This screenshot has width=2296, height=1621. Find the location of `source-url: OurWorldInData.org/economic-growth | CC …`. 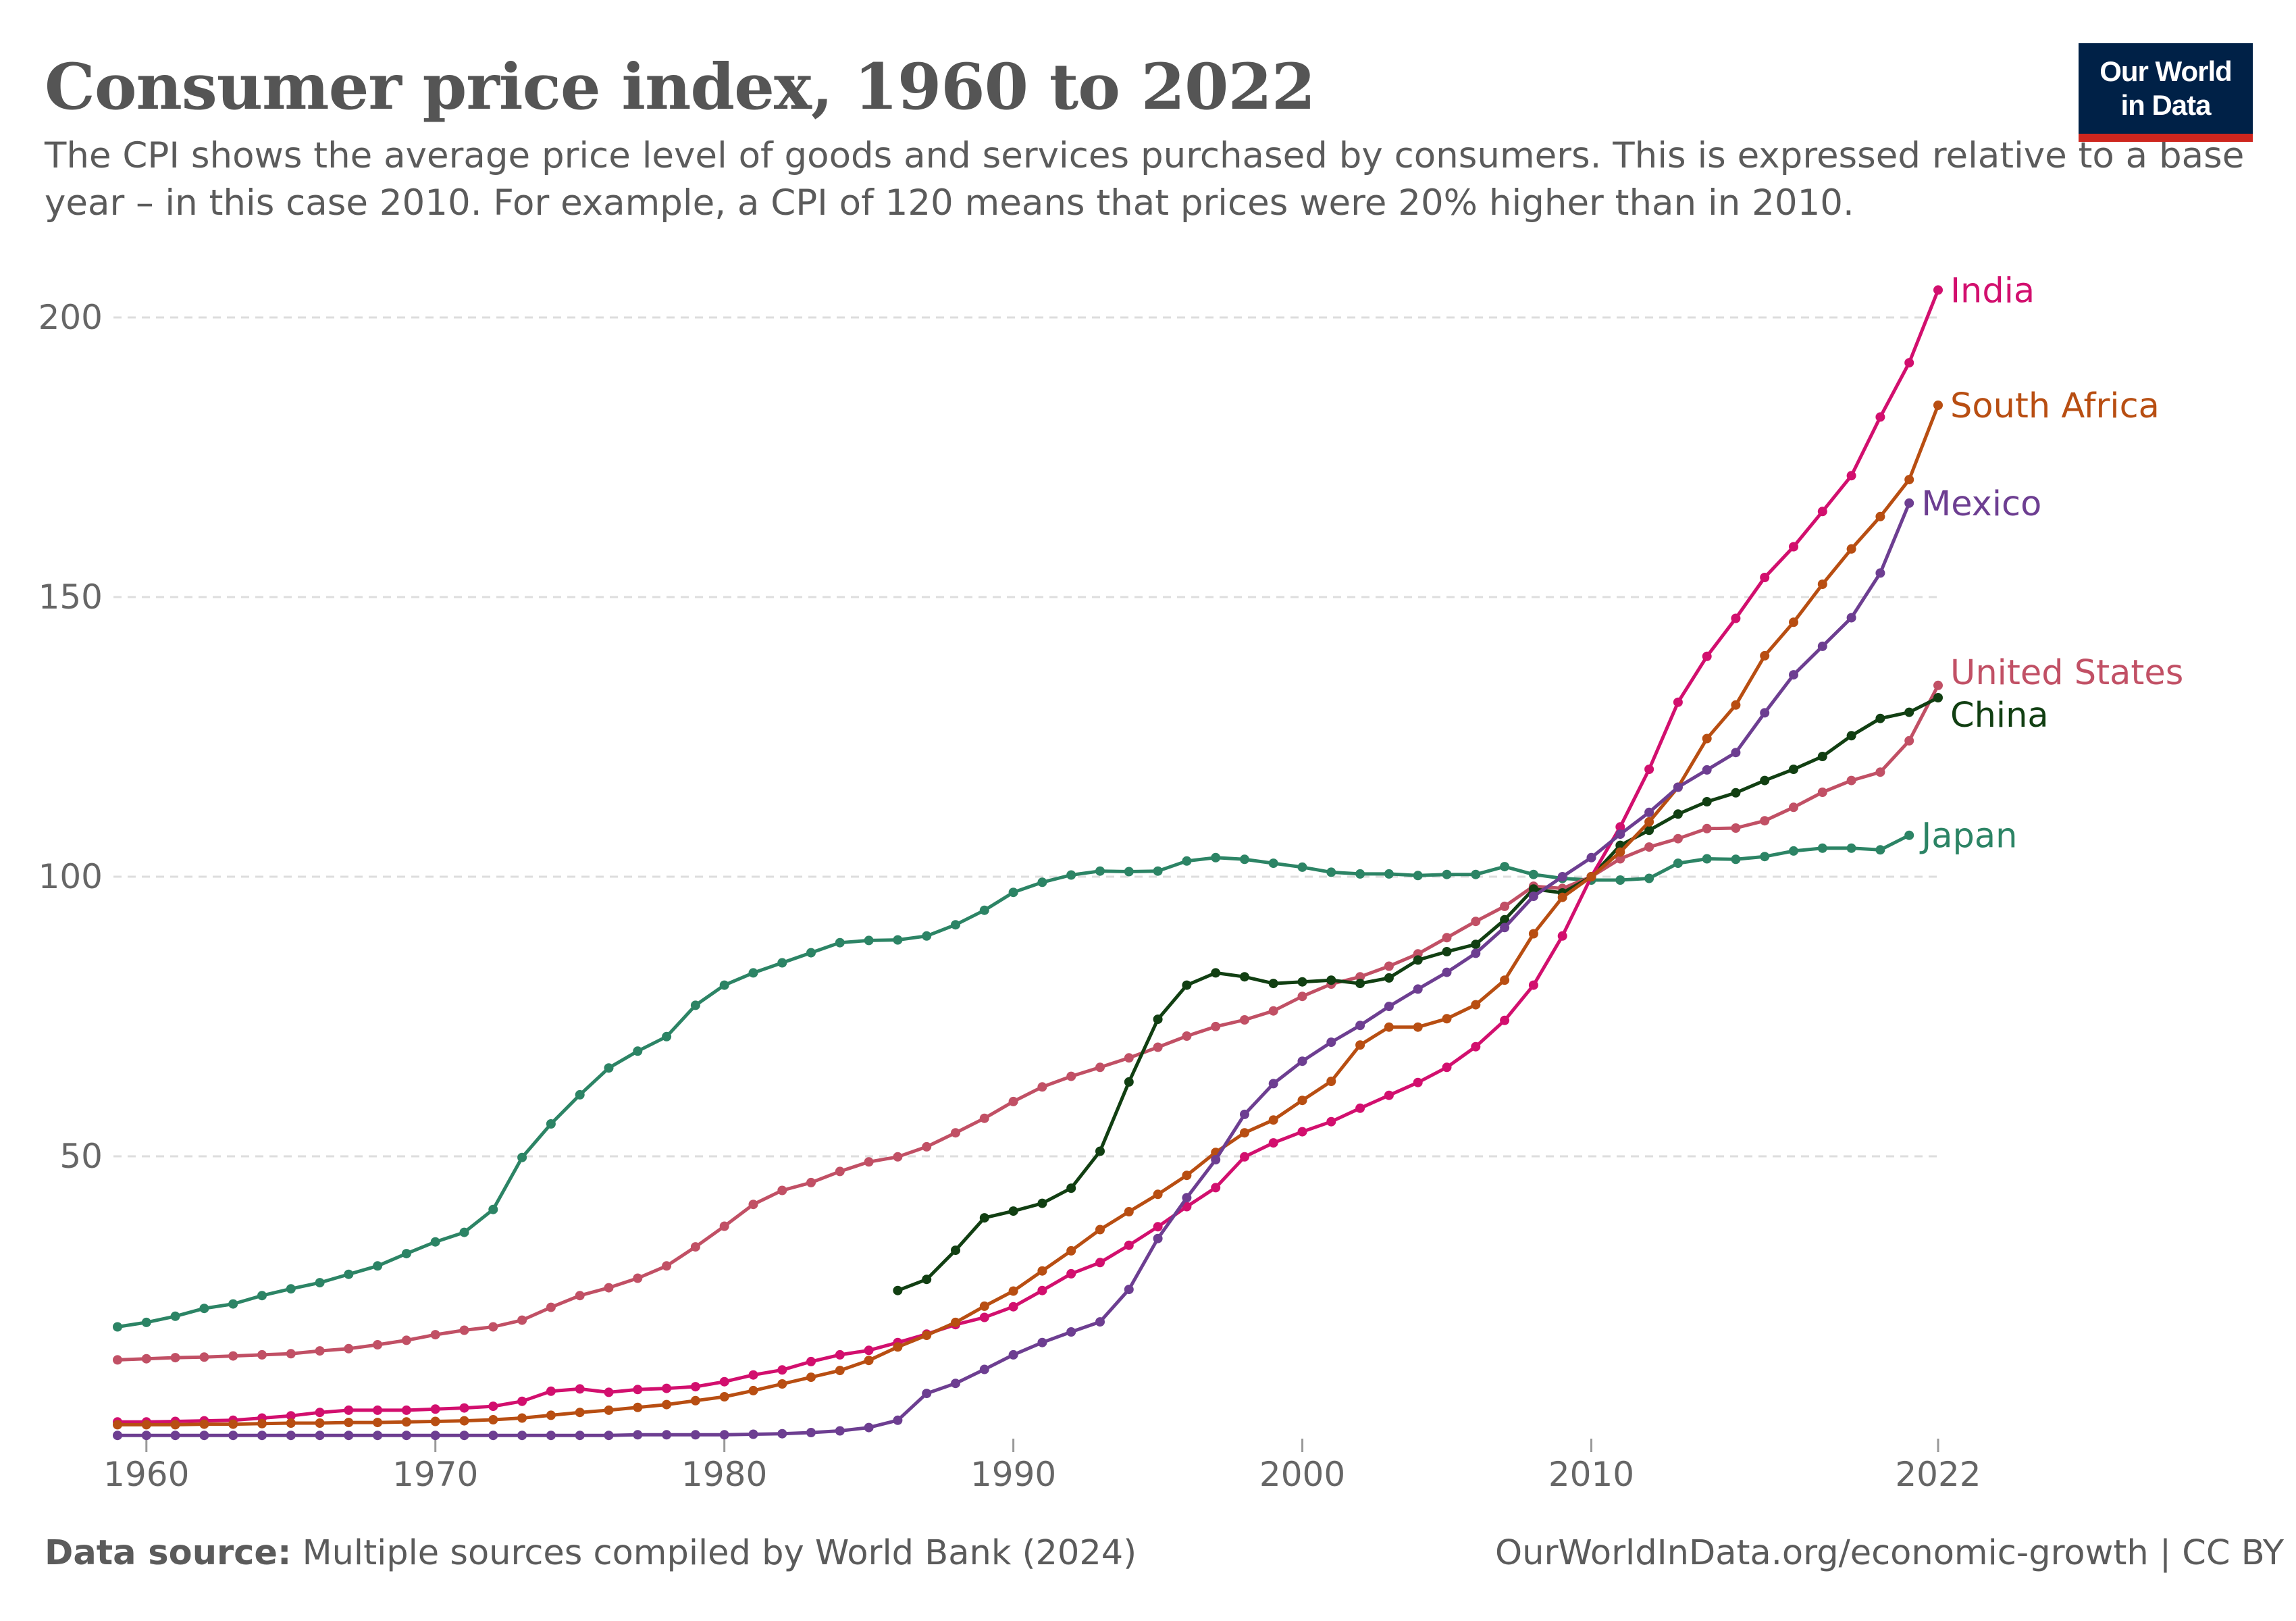

source-url: OurWorldInData.org/economic-growth | CC … is located at coordinates (1890, 1553).